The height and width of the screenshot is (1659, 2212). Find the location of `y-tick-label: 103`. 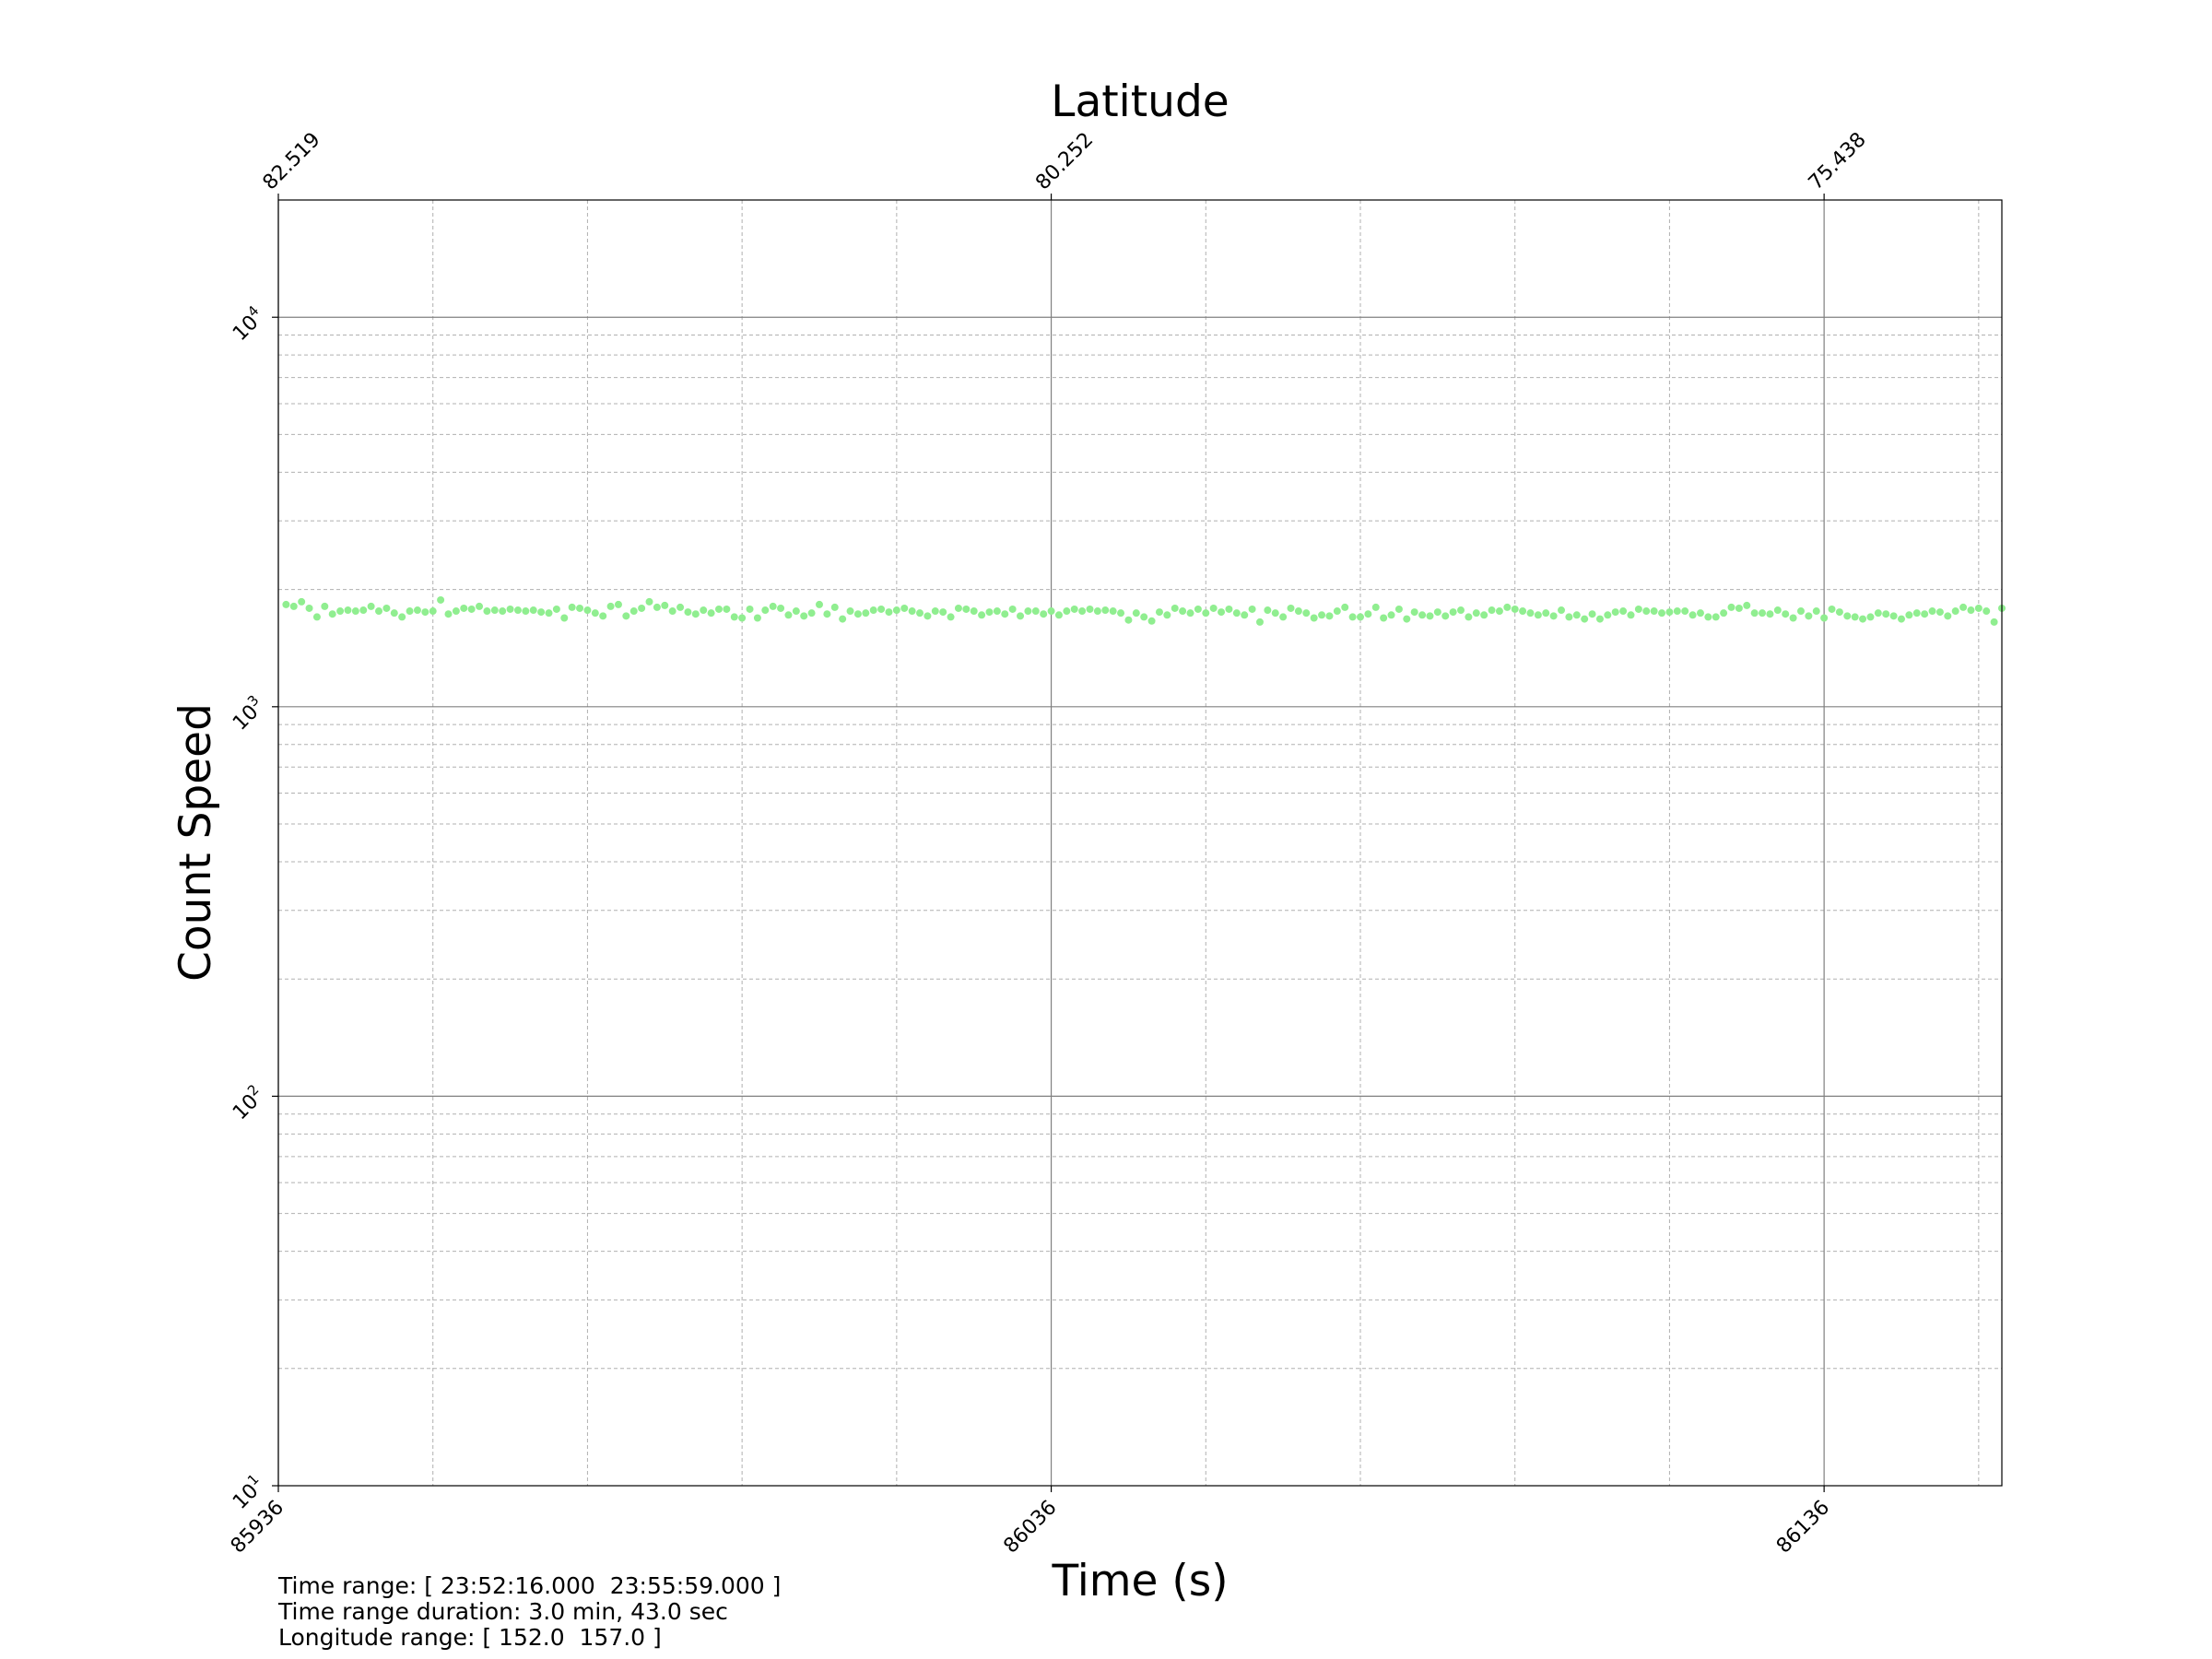

y-tick-label: 103 is located at coordinates (247, 713).